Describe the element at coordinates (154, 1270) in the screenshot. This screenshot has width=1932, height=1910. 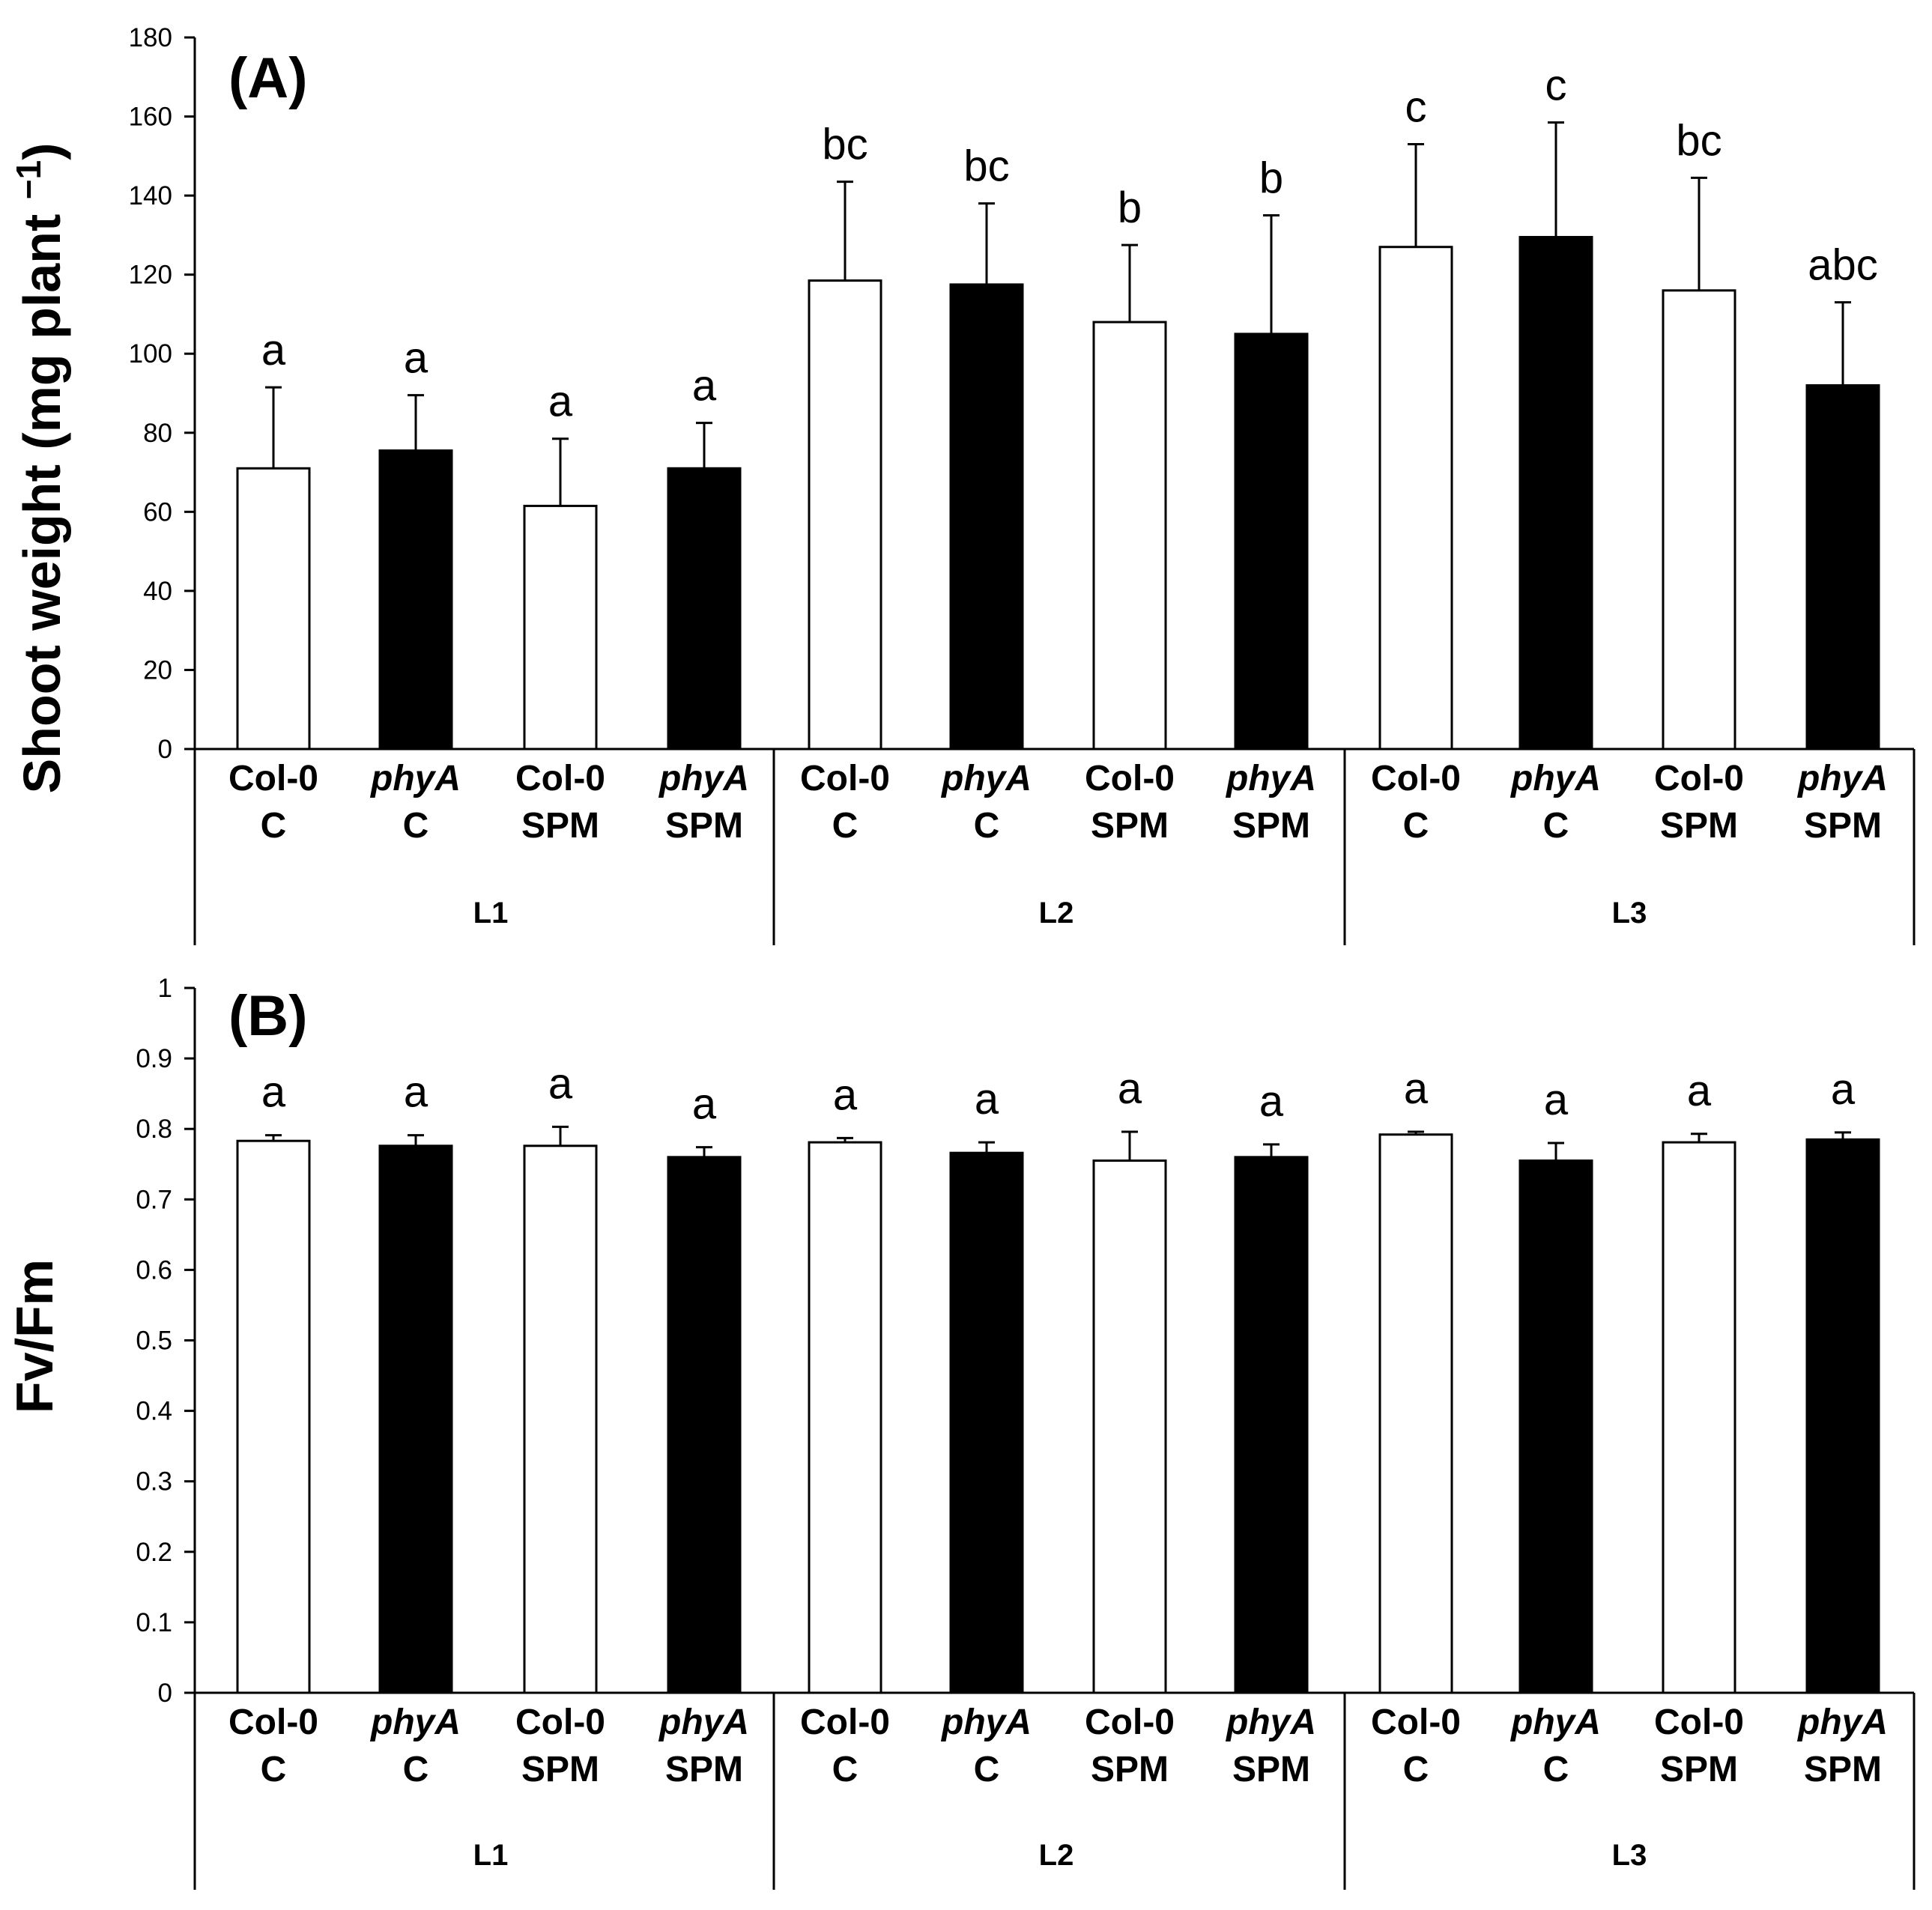
I see `y-tick-label: 0.6` at that location.